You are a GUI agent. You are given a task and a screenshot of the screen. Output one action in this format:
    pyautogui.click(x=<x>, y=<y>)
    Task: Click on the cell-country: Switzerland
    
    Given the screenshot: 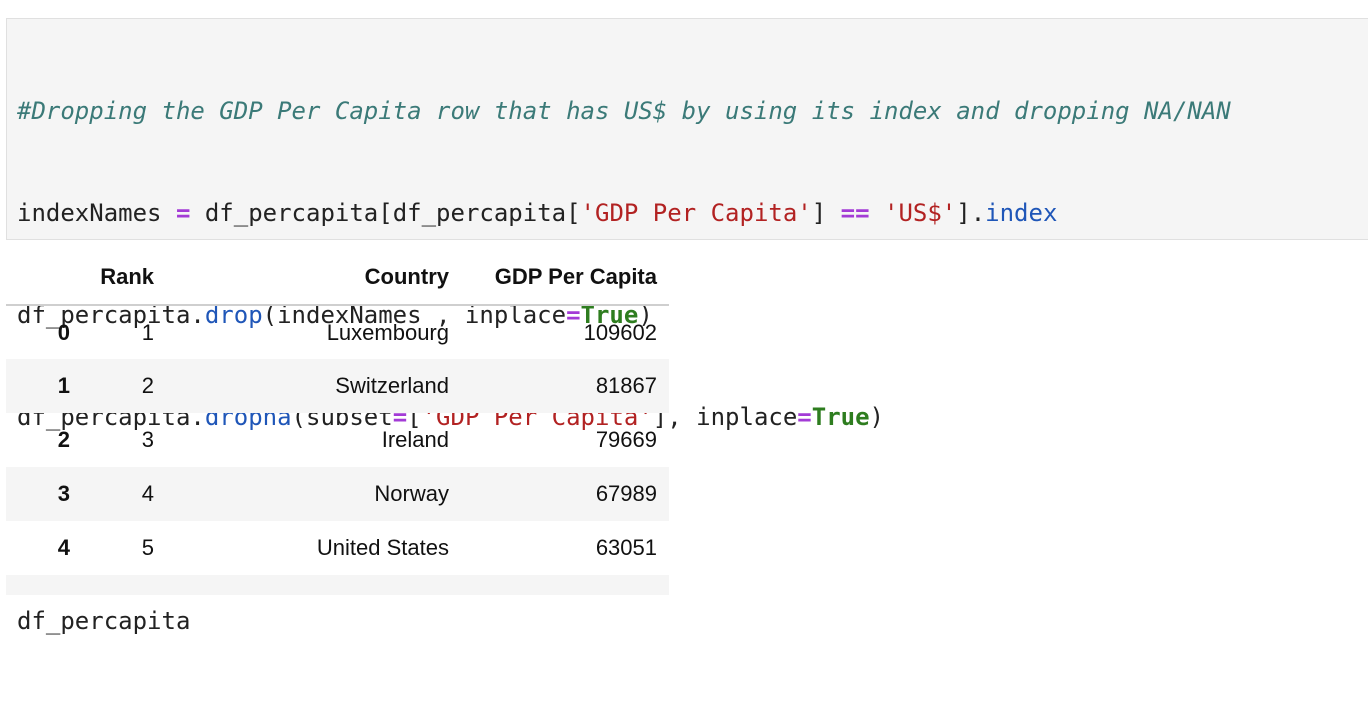 What is the action you would take?
    pyautogui.click(x=392, y=385)
    